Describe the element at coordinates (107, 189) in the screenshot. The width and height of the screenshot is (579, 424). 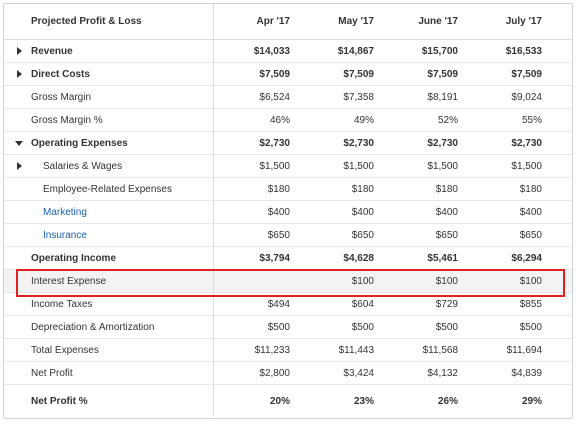
I see `row-label: Employee-Related Expenses` at that location.